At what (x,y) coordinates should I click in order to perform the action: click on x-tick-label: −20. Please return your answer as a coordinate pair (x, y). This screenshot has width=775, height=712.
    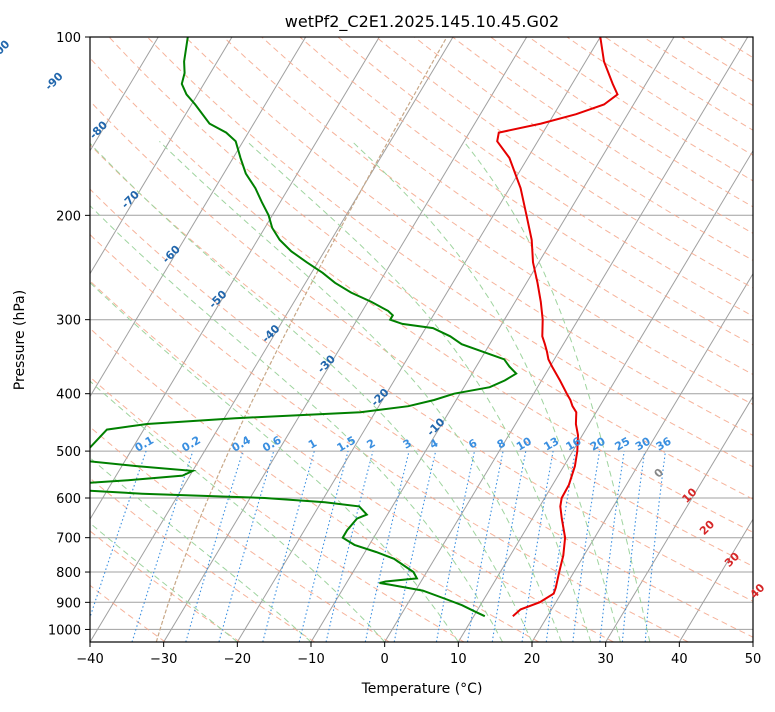
    Looking at the image, I should click on (237, 659).